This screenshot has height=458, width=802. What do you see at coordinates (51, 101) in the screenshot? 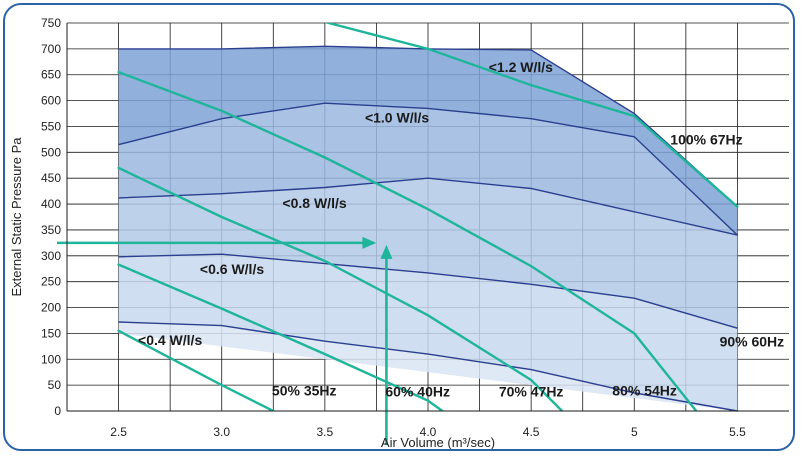
I see `y-tick-label: 600` at bounding box center [51, 101].